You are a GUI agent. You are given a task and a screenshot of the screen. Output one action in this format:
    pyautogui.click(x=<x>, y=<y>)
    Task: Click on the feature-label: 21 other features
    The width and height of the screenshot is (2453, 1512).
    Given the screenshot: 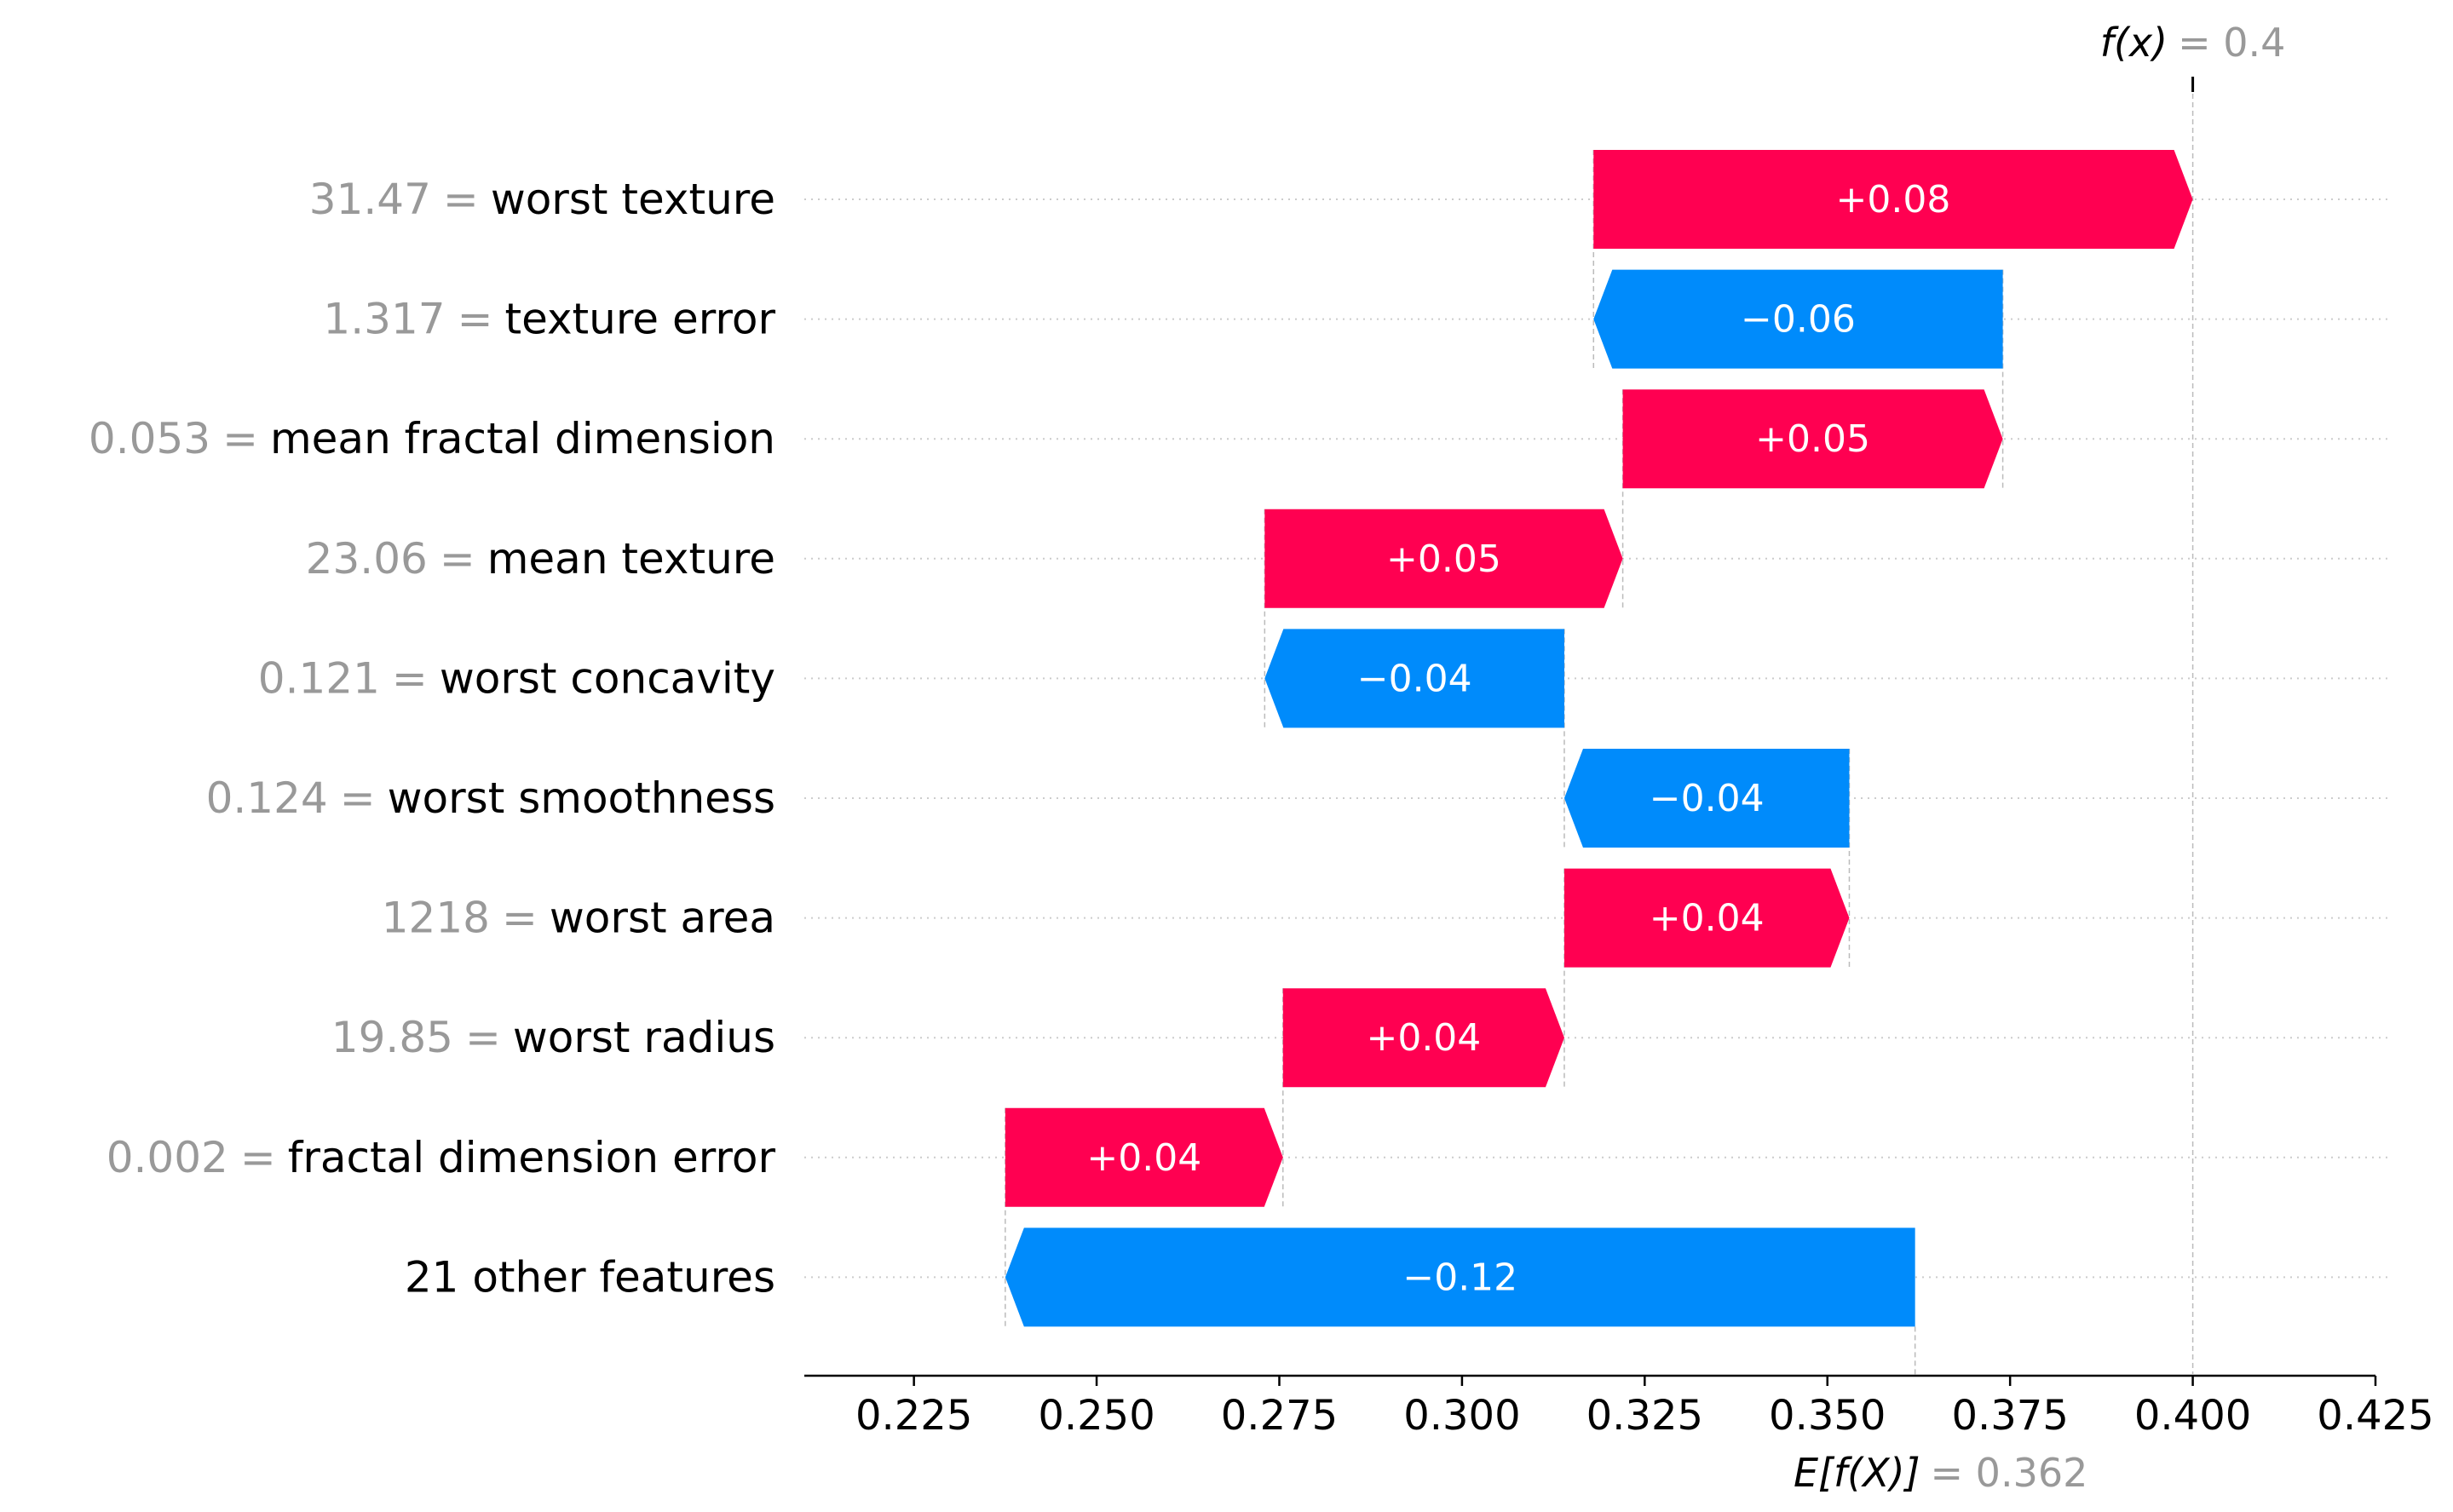 What is the action you would take?
    pyautogui.click(x=590, y=1277)
    